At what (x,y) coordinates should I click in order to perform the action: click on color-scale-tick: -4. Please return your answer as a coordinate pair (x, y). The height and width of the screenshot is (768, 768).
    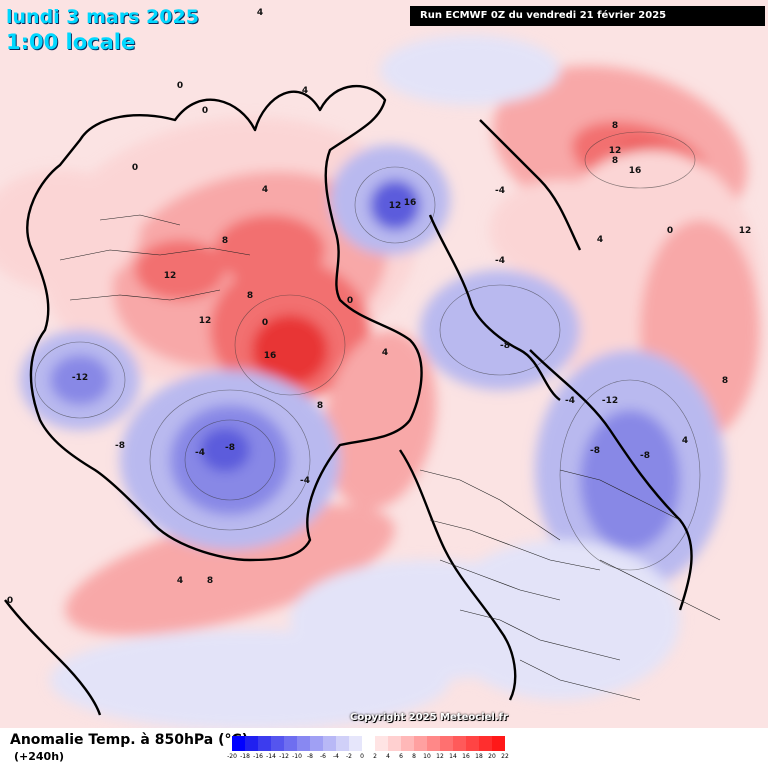
    Looking at the image, I should click on (336, 756).